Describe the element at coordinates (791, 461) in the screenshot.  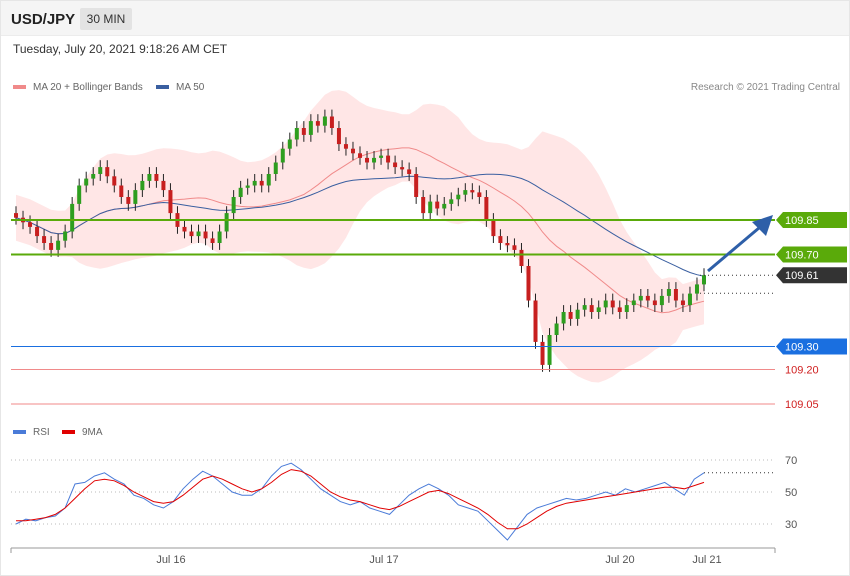
I see `rsi-tick-70: 70` at that location.